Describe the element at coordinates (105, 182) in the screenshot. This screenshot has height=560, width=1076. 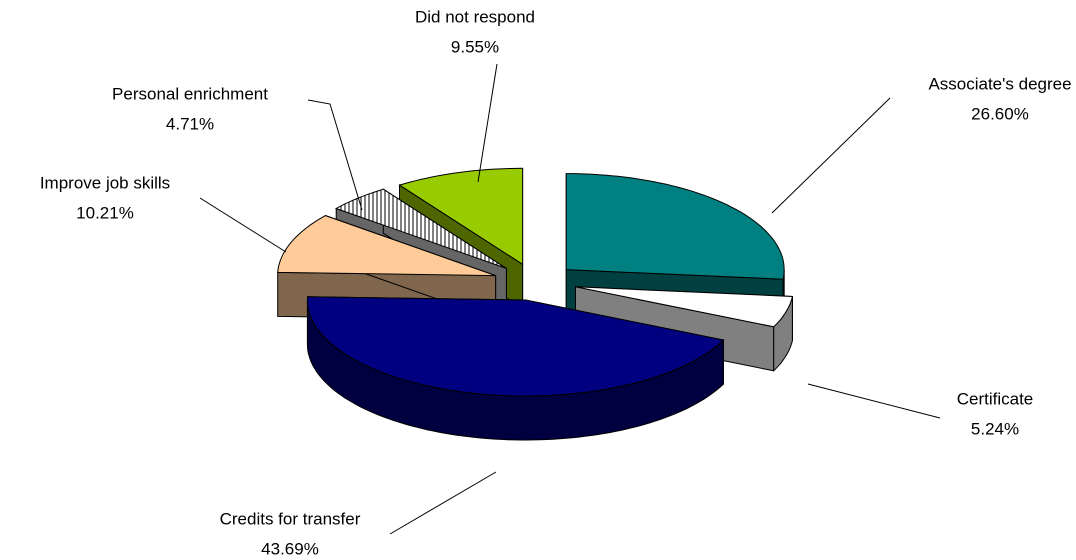
I see `slice-label: Improve job skills` at that location.